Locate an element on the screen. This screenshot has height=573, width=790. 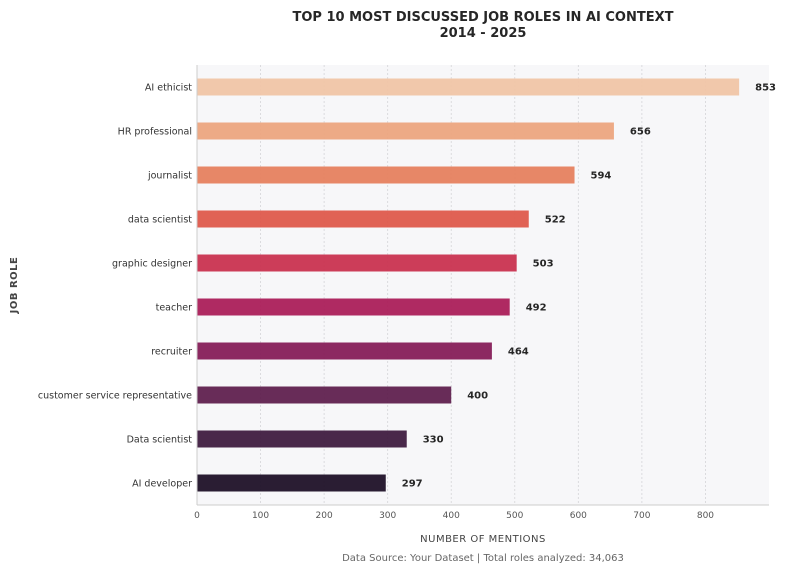
category-label: recruiter is located at coordinates (171, 352).